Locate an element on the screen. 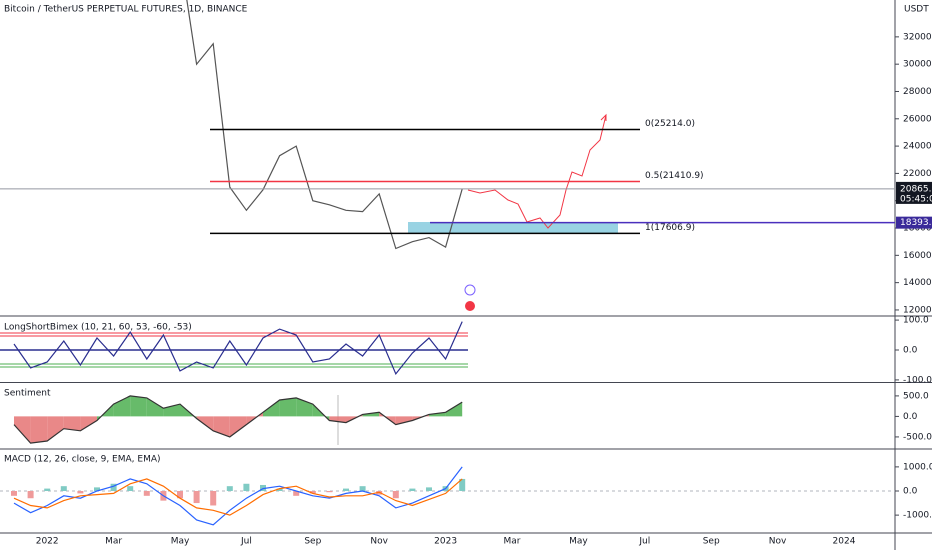 The height and width of the screenshot is (550, 932). alert-tag is located at coordinates (914, 222).